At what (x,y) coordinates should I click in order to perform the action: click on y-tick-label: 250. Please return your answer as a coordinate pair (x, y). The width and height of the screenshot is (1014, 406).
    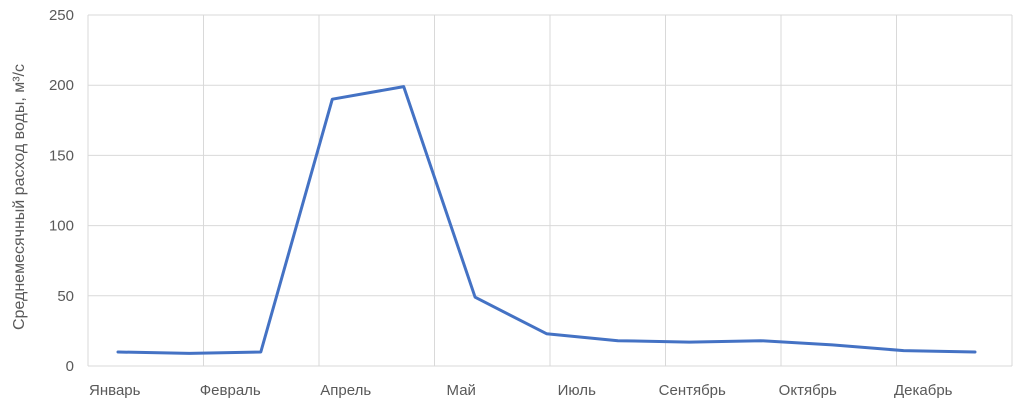
    Looking at the image, I should click on (61, 15).